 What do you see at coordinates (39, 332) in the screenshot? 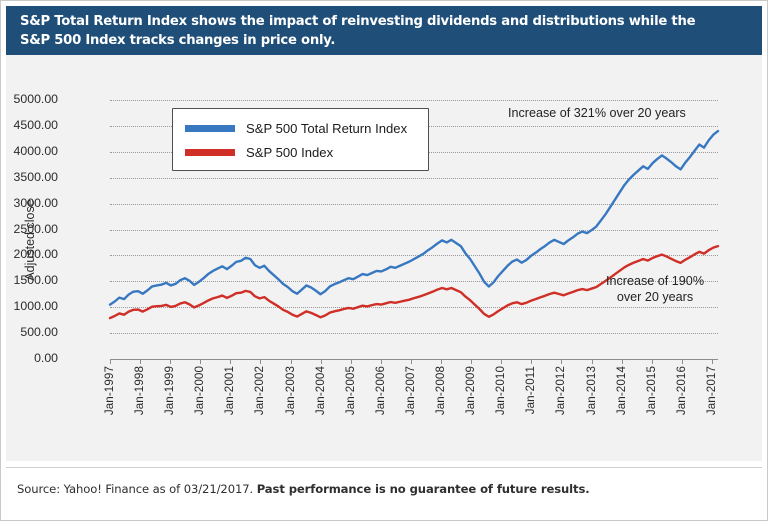
I see `y-tick-label: 500.00` at bounding box center [39, 332].